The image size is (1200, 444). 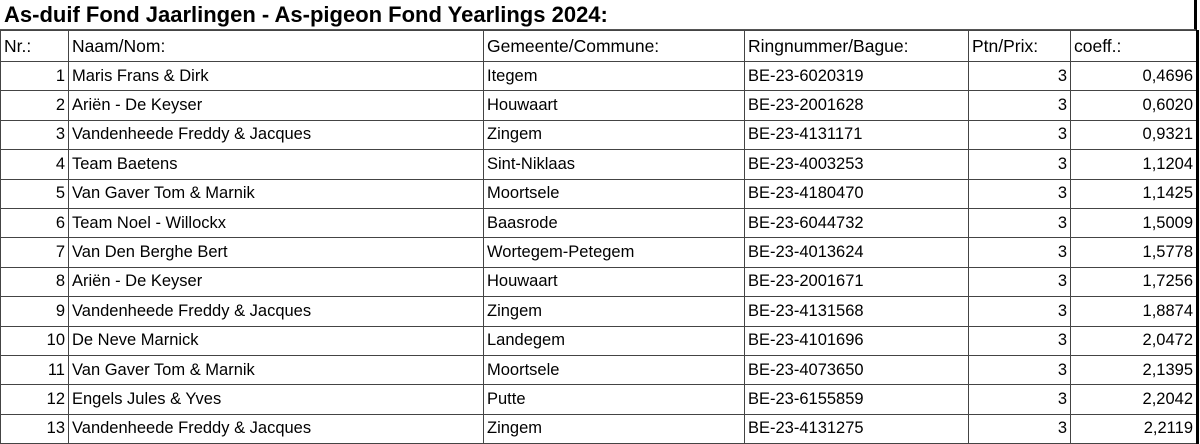 What do you see at coordinates (276, 399) in the screenshot?
I see `cell-name: Engels Jules & Yves` at bounding box center [276, 399].